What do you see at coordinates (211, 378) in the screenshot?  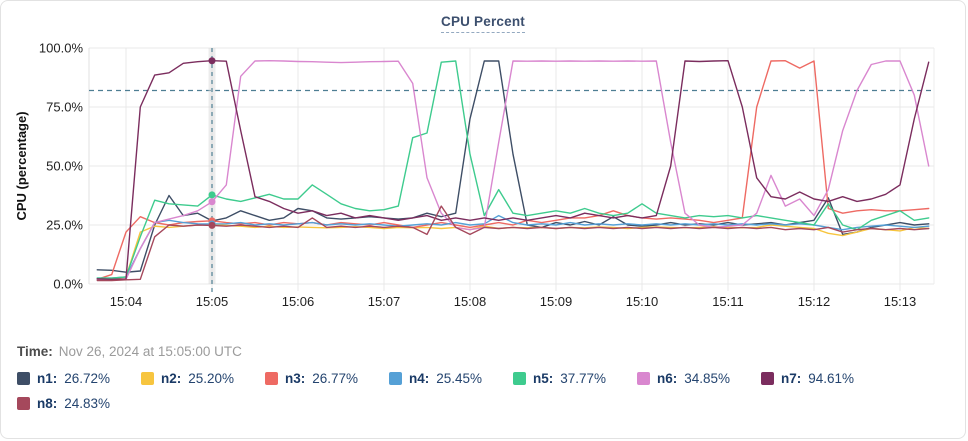 I see `legend-series-value: 25.20%` at bounding box center [211, 378].